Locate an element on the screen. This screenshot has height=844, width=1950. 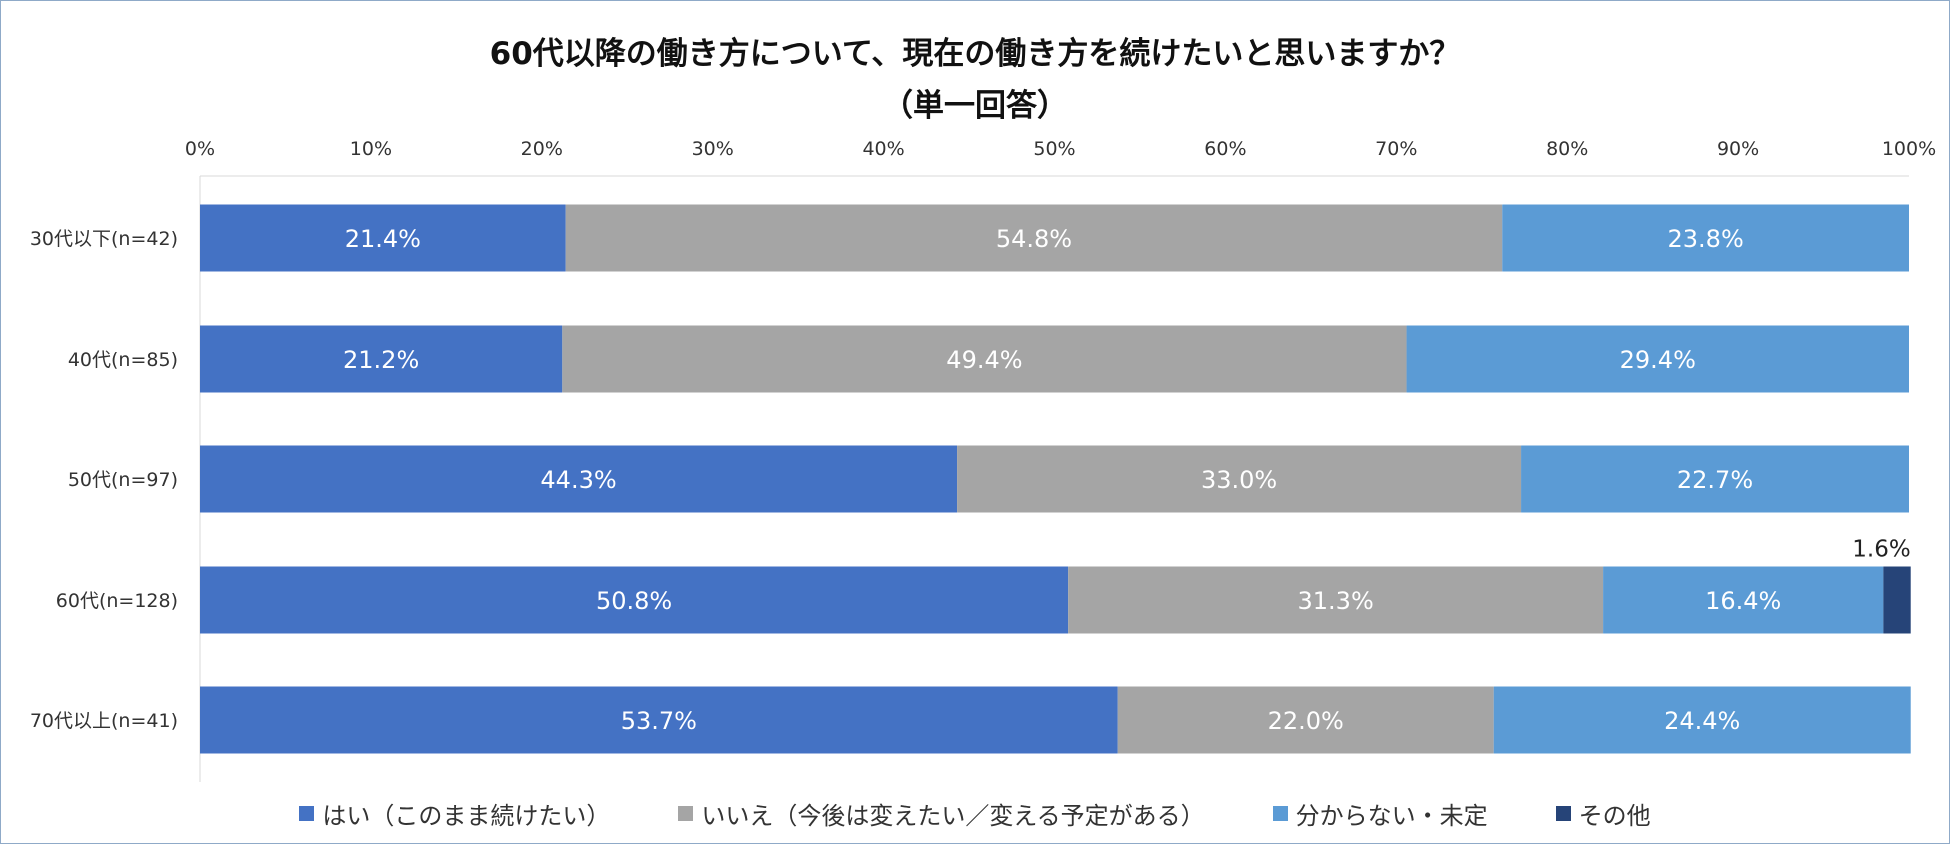
x-tick-label: 40% is located at coordinates (883, 149).